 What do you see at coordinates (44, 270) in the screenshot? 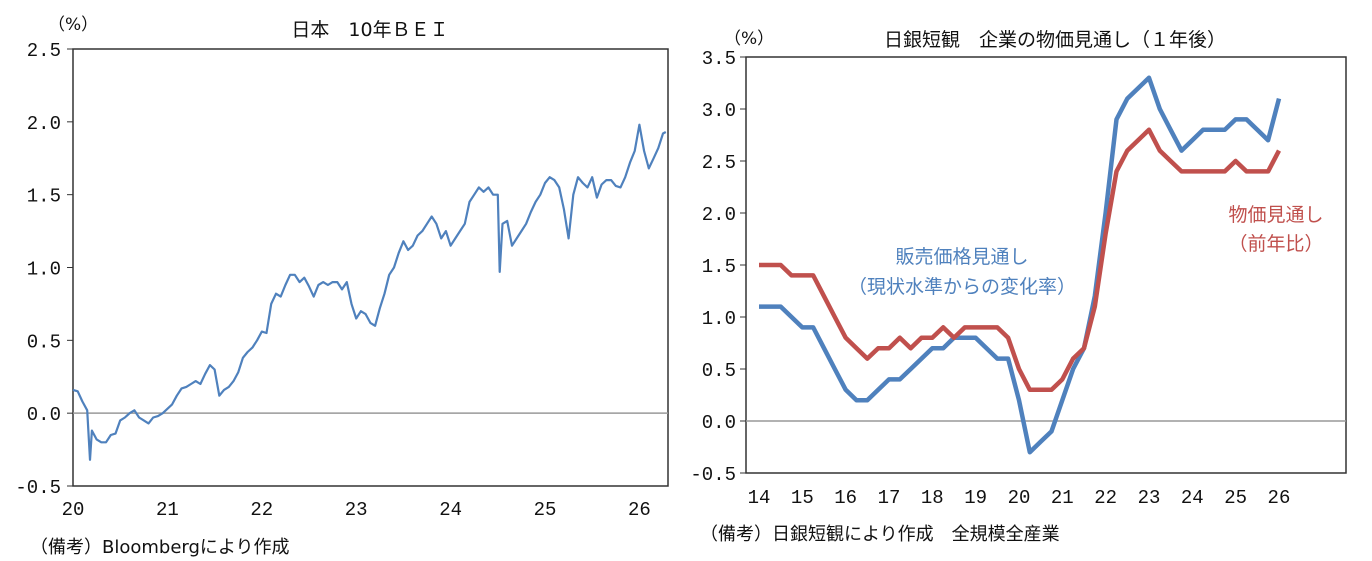
I see `left-y-tick-label: 1.0` at bounding box center [44, 270].